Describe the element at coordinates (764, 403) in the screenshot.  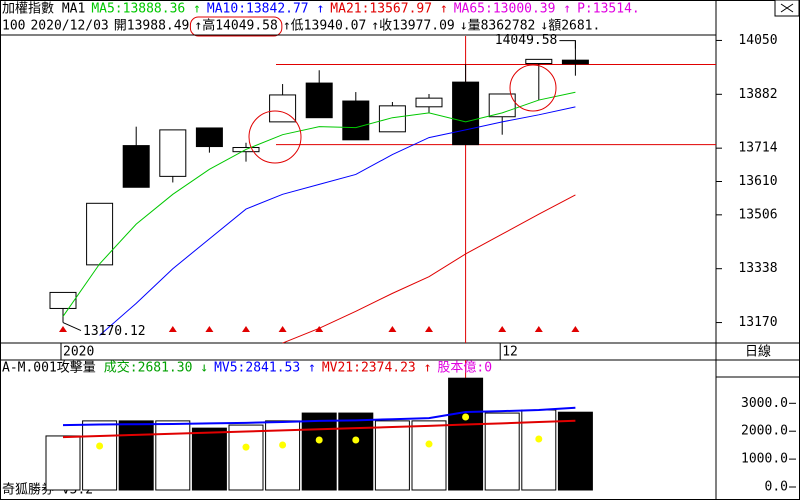
I see `y-tick-label: 3000.0` at that location.